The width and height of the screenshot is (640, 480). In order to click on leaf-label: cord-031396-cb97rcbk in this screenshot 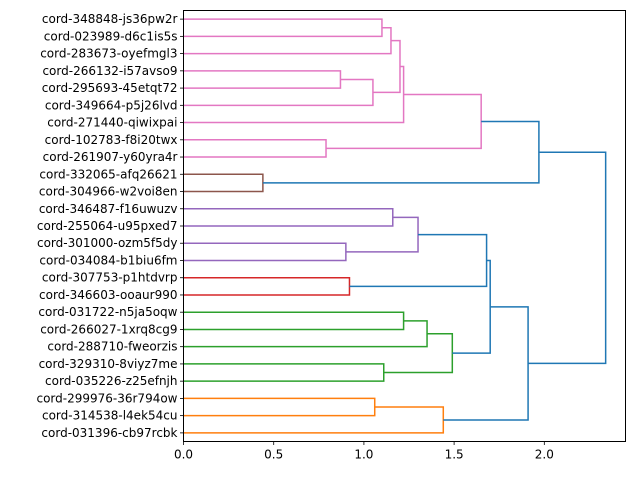, I will do `click(109, 433)`.